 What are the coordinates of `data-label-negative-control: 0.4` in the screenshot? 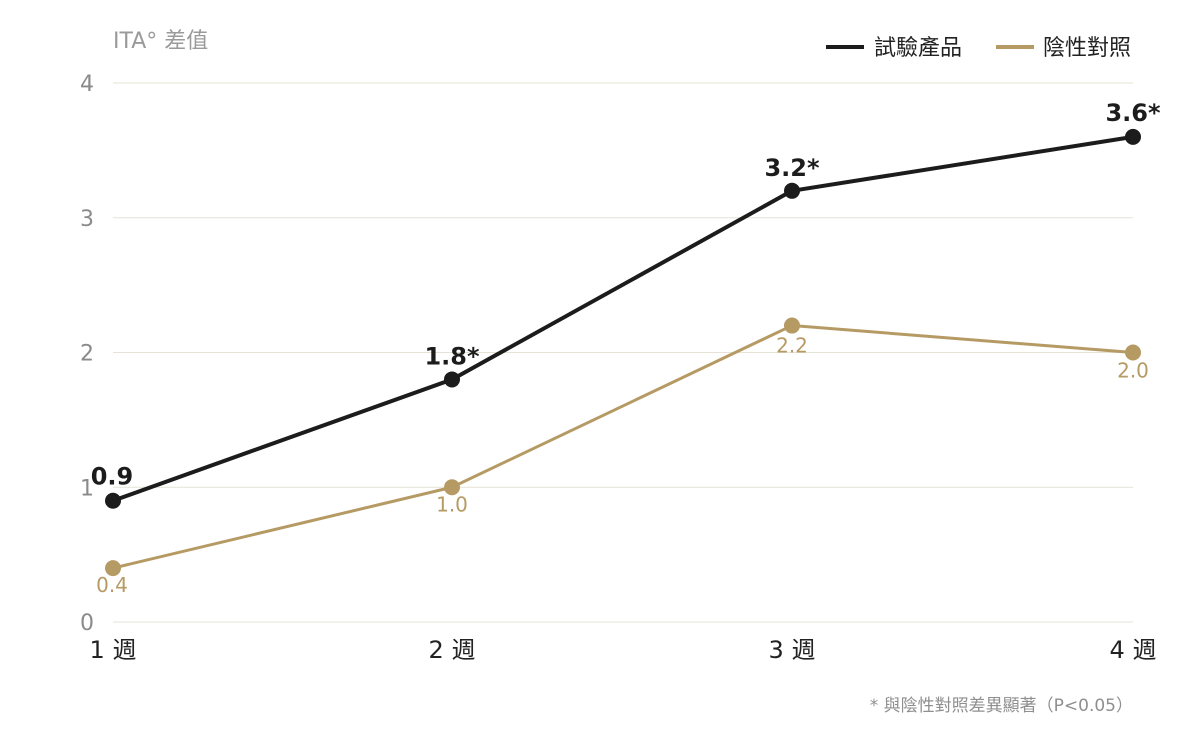 It's located at (112, 585).